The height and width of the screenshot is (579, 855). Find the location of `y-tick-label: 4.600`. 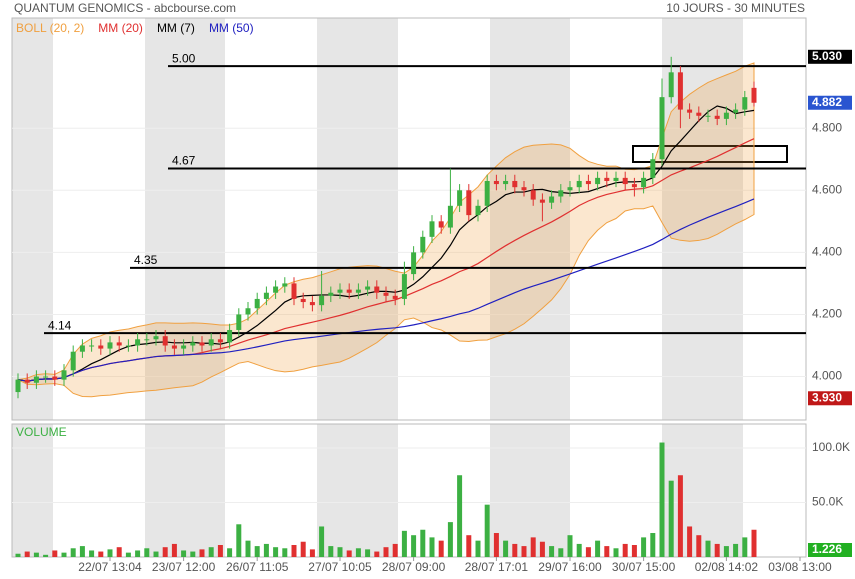

y-tick-label: 4.600 is located at coordinates (827, 189).